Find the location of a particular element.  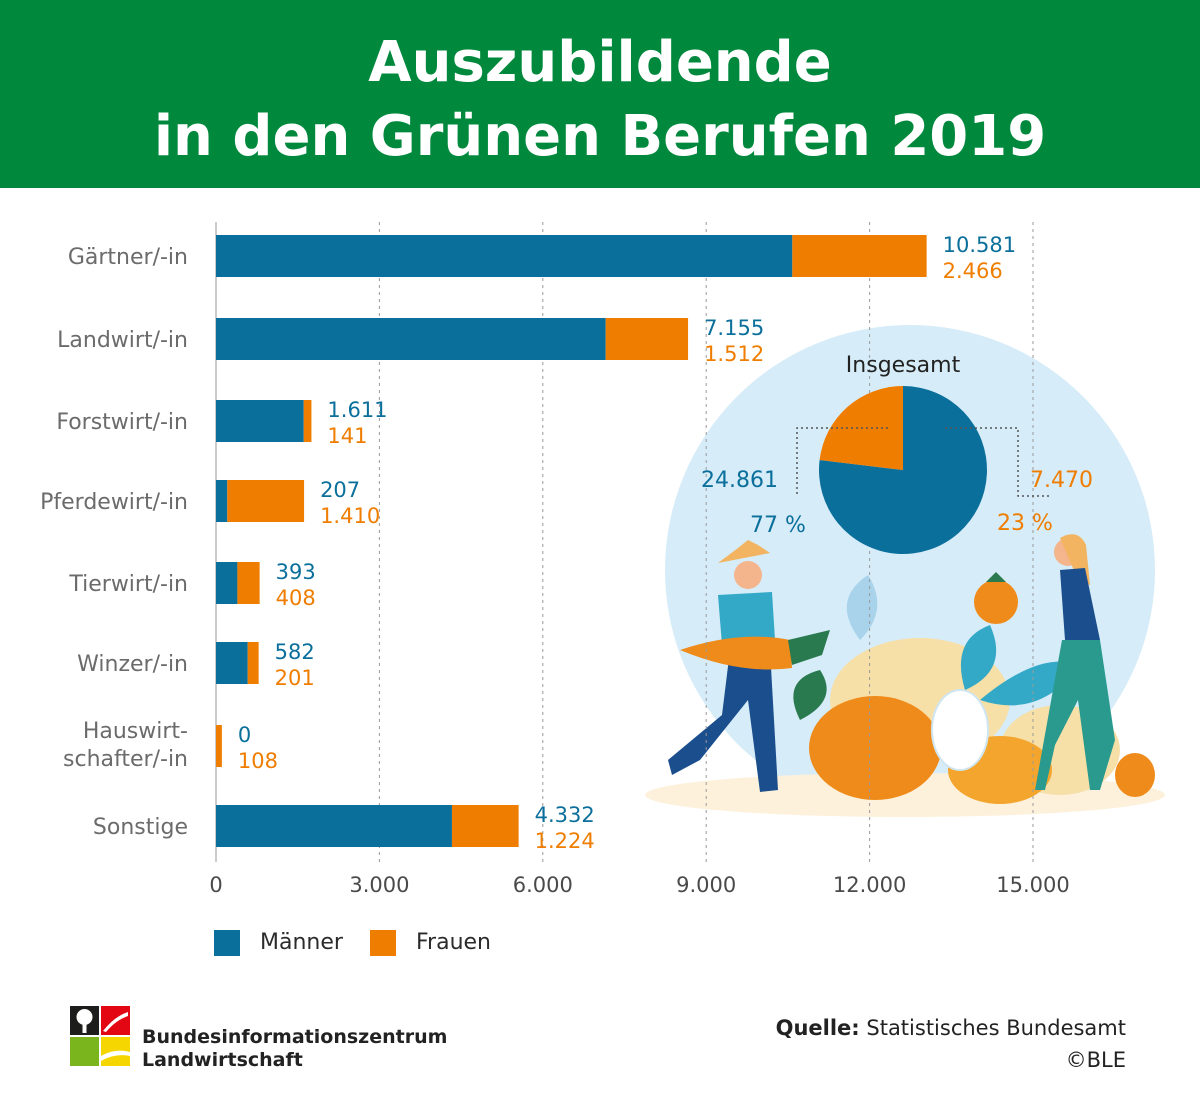

source-text: Statistisches Bundesamt is located at coordinates (996, 1028).